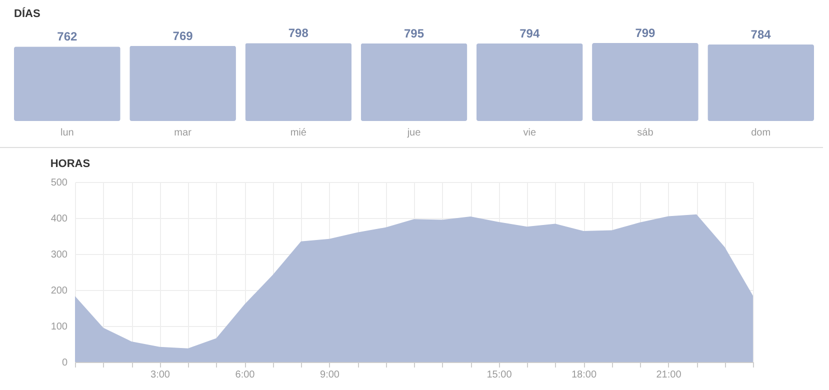  Describe the element at coordinates (414, 33) in the screenshot. I see `data-label: 795` at that location.